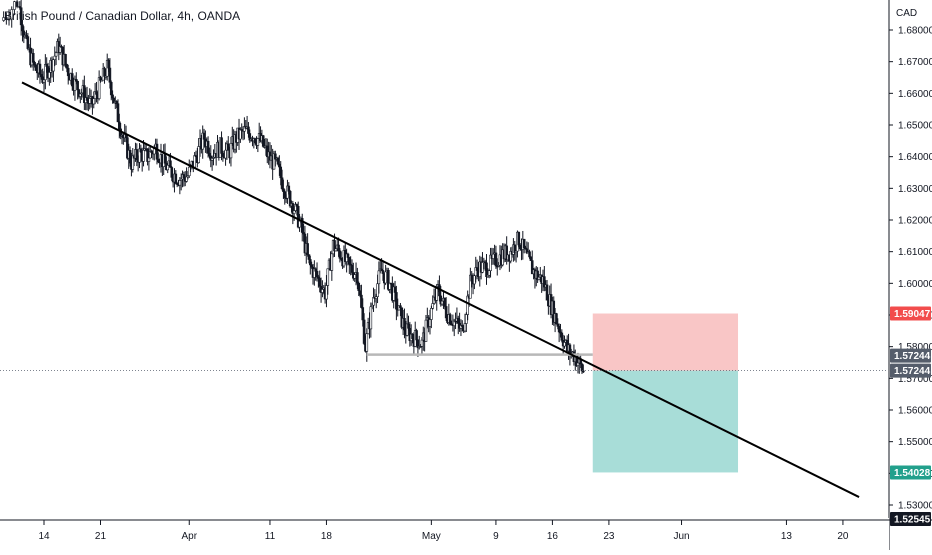  Describe the element at coordinates (915, 506) in the screenshot. I see `y-tick-label: 1.53000` at that location.